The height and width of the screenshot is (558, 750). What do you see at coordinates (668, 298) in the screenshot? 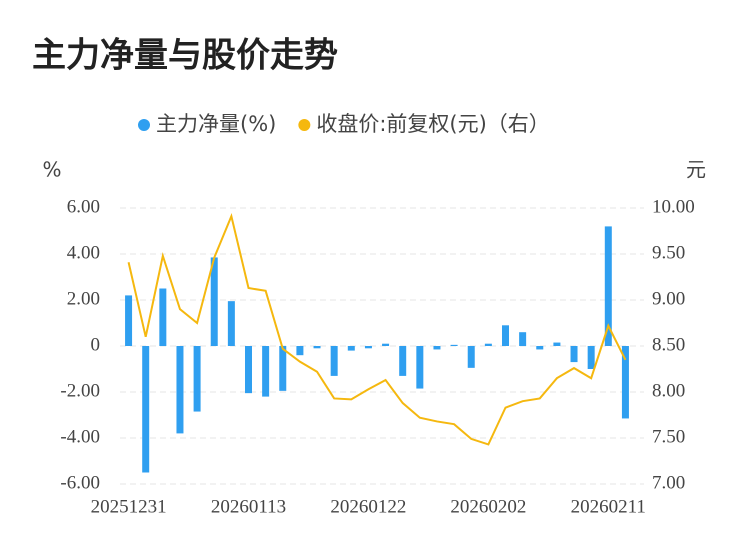
I see `y2-tick-label: 9.00` at bounding box center [668, 298].